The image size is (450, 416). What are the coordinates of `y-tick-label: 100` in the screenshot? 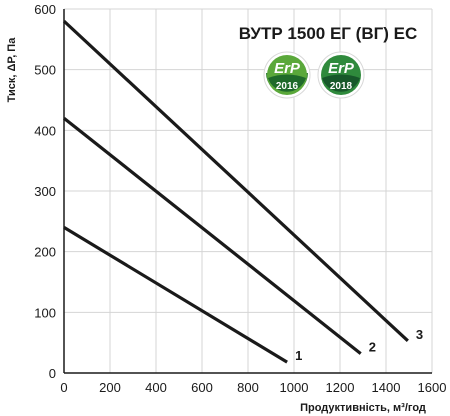 It's located at (45, 312).